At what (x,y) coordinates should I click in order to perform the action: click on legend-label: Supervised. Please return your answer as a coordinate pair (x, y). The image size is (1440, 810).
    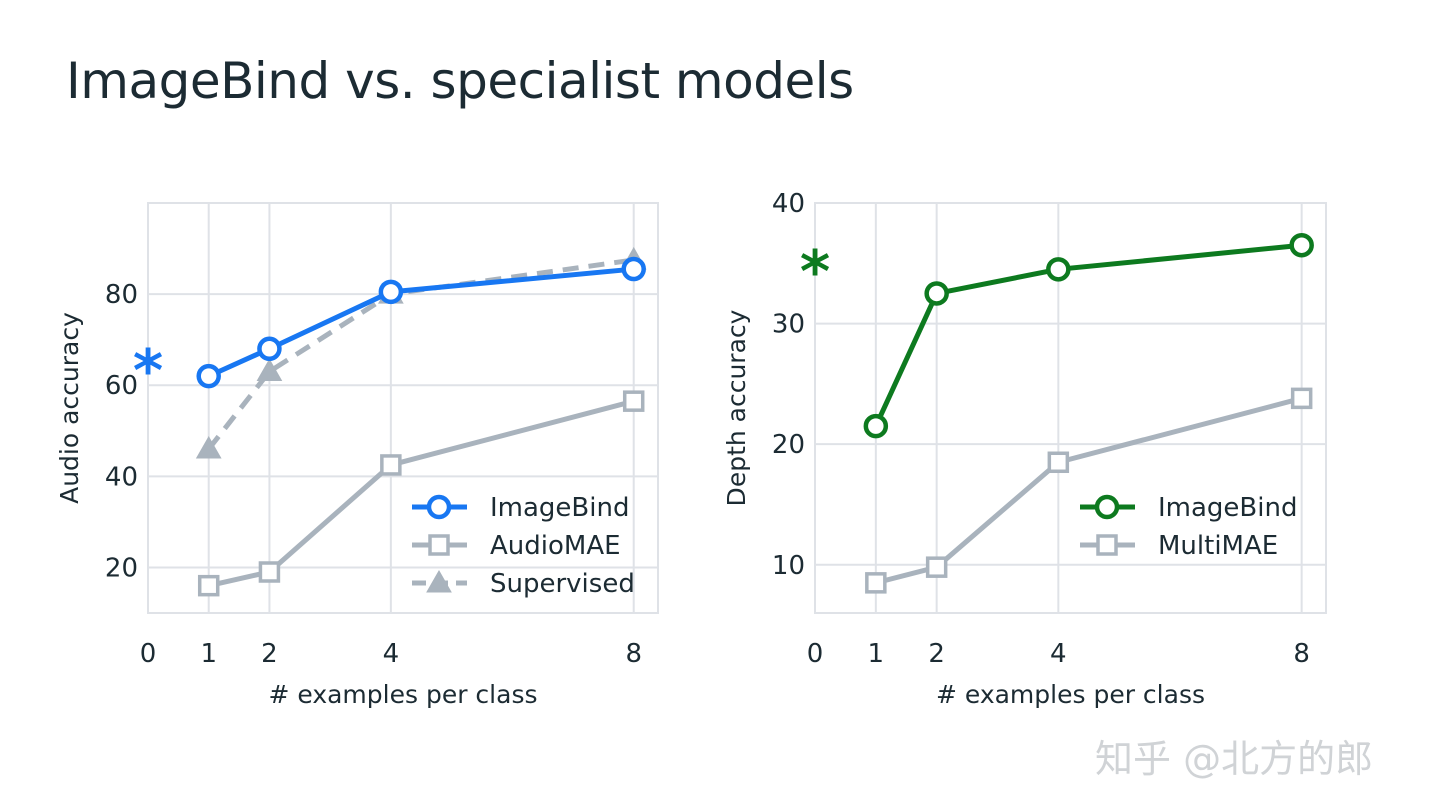
    Looking at the image, I should click on (562, 584).